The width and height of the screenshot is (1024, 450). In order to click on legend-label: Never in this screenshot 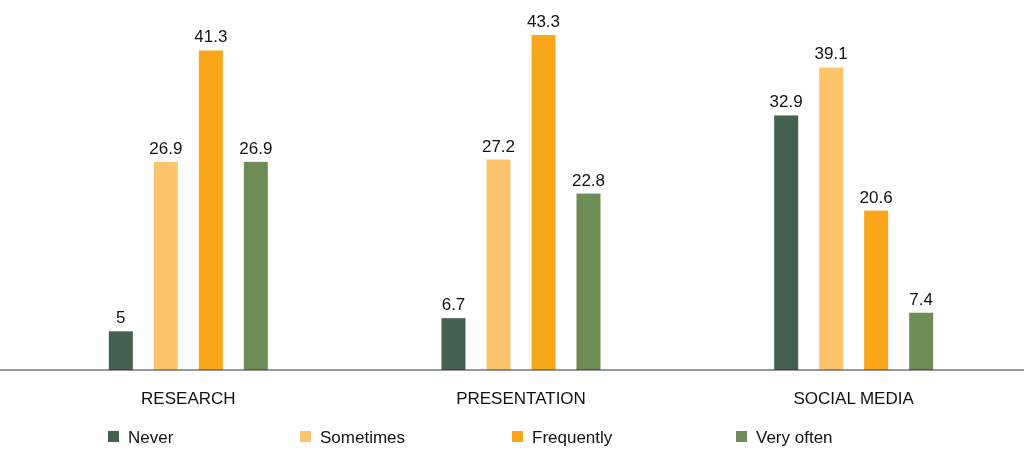, I will do `click(151, 437)`.